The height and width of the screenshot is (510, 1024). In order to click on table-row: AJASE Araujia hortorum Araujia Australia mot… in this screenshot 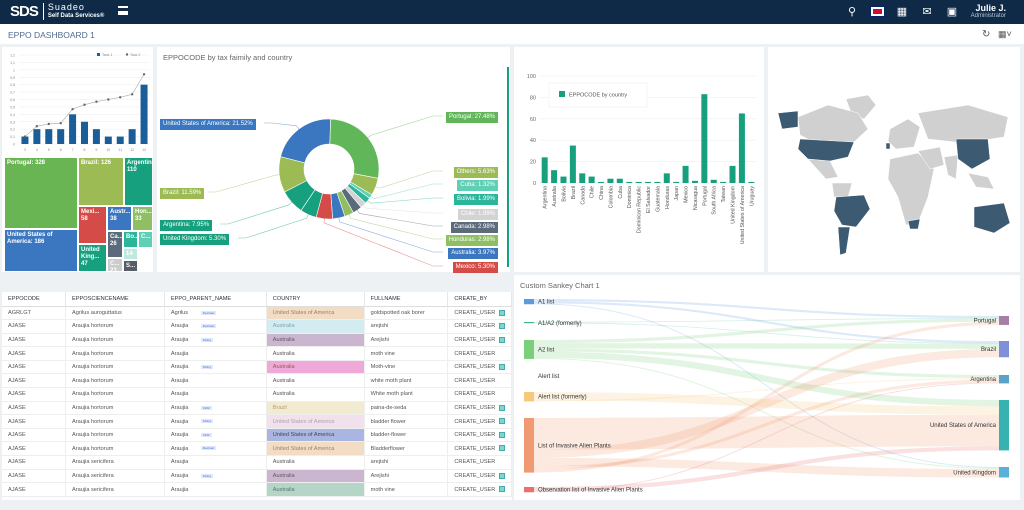, I will do `click(257, 353)`.